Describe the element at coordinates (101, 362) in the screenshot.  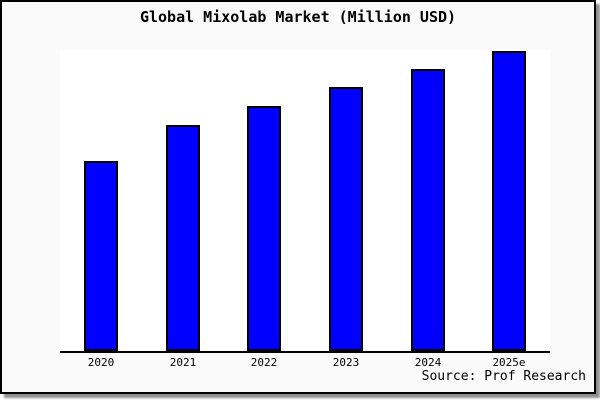
I see `x-tick-label-2020: 2020` at that location.